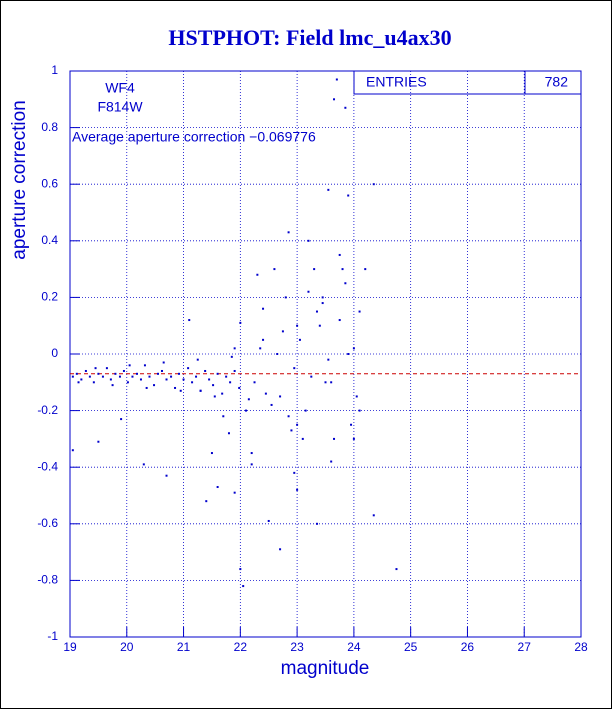 This screenshot has height=709, width=612. What do you see at coordinates (557, 82) in the screenshot?
I see `stats-value: 782` at bounding box center [557, 82].